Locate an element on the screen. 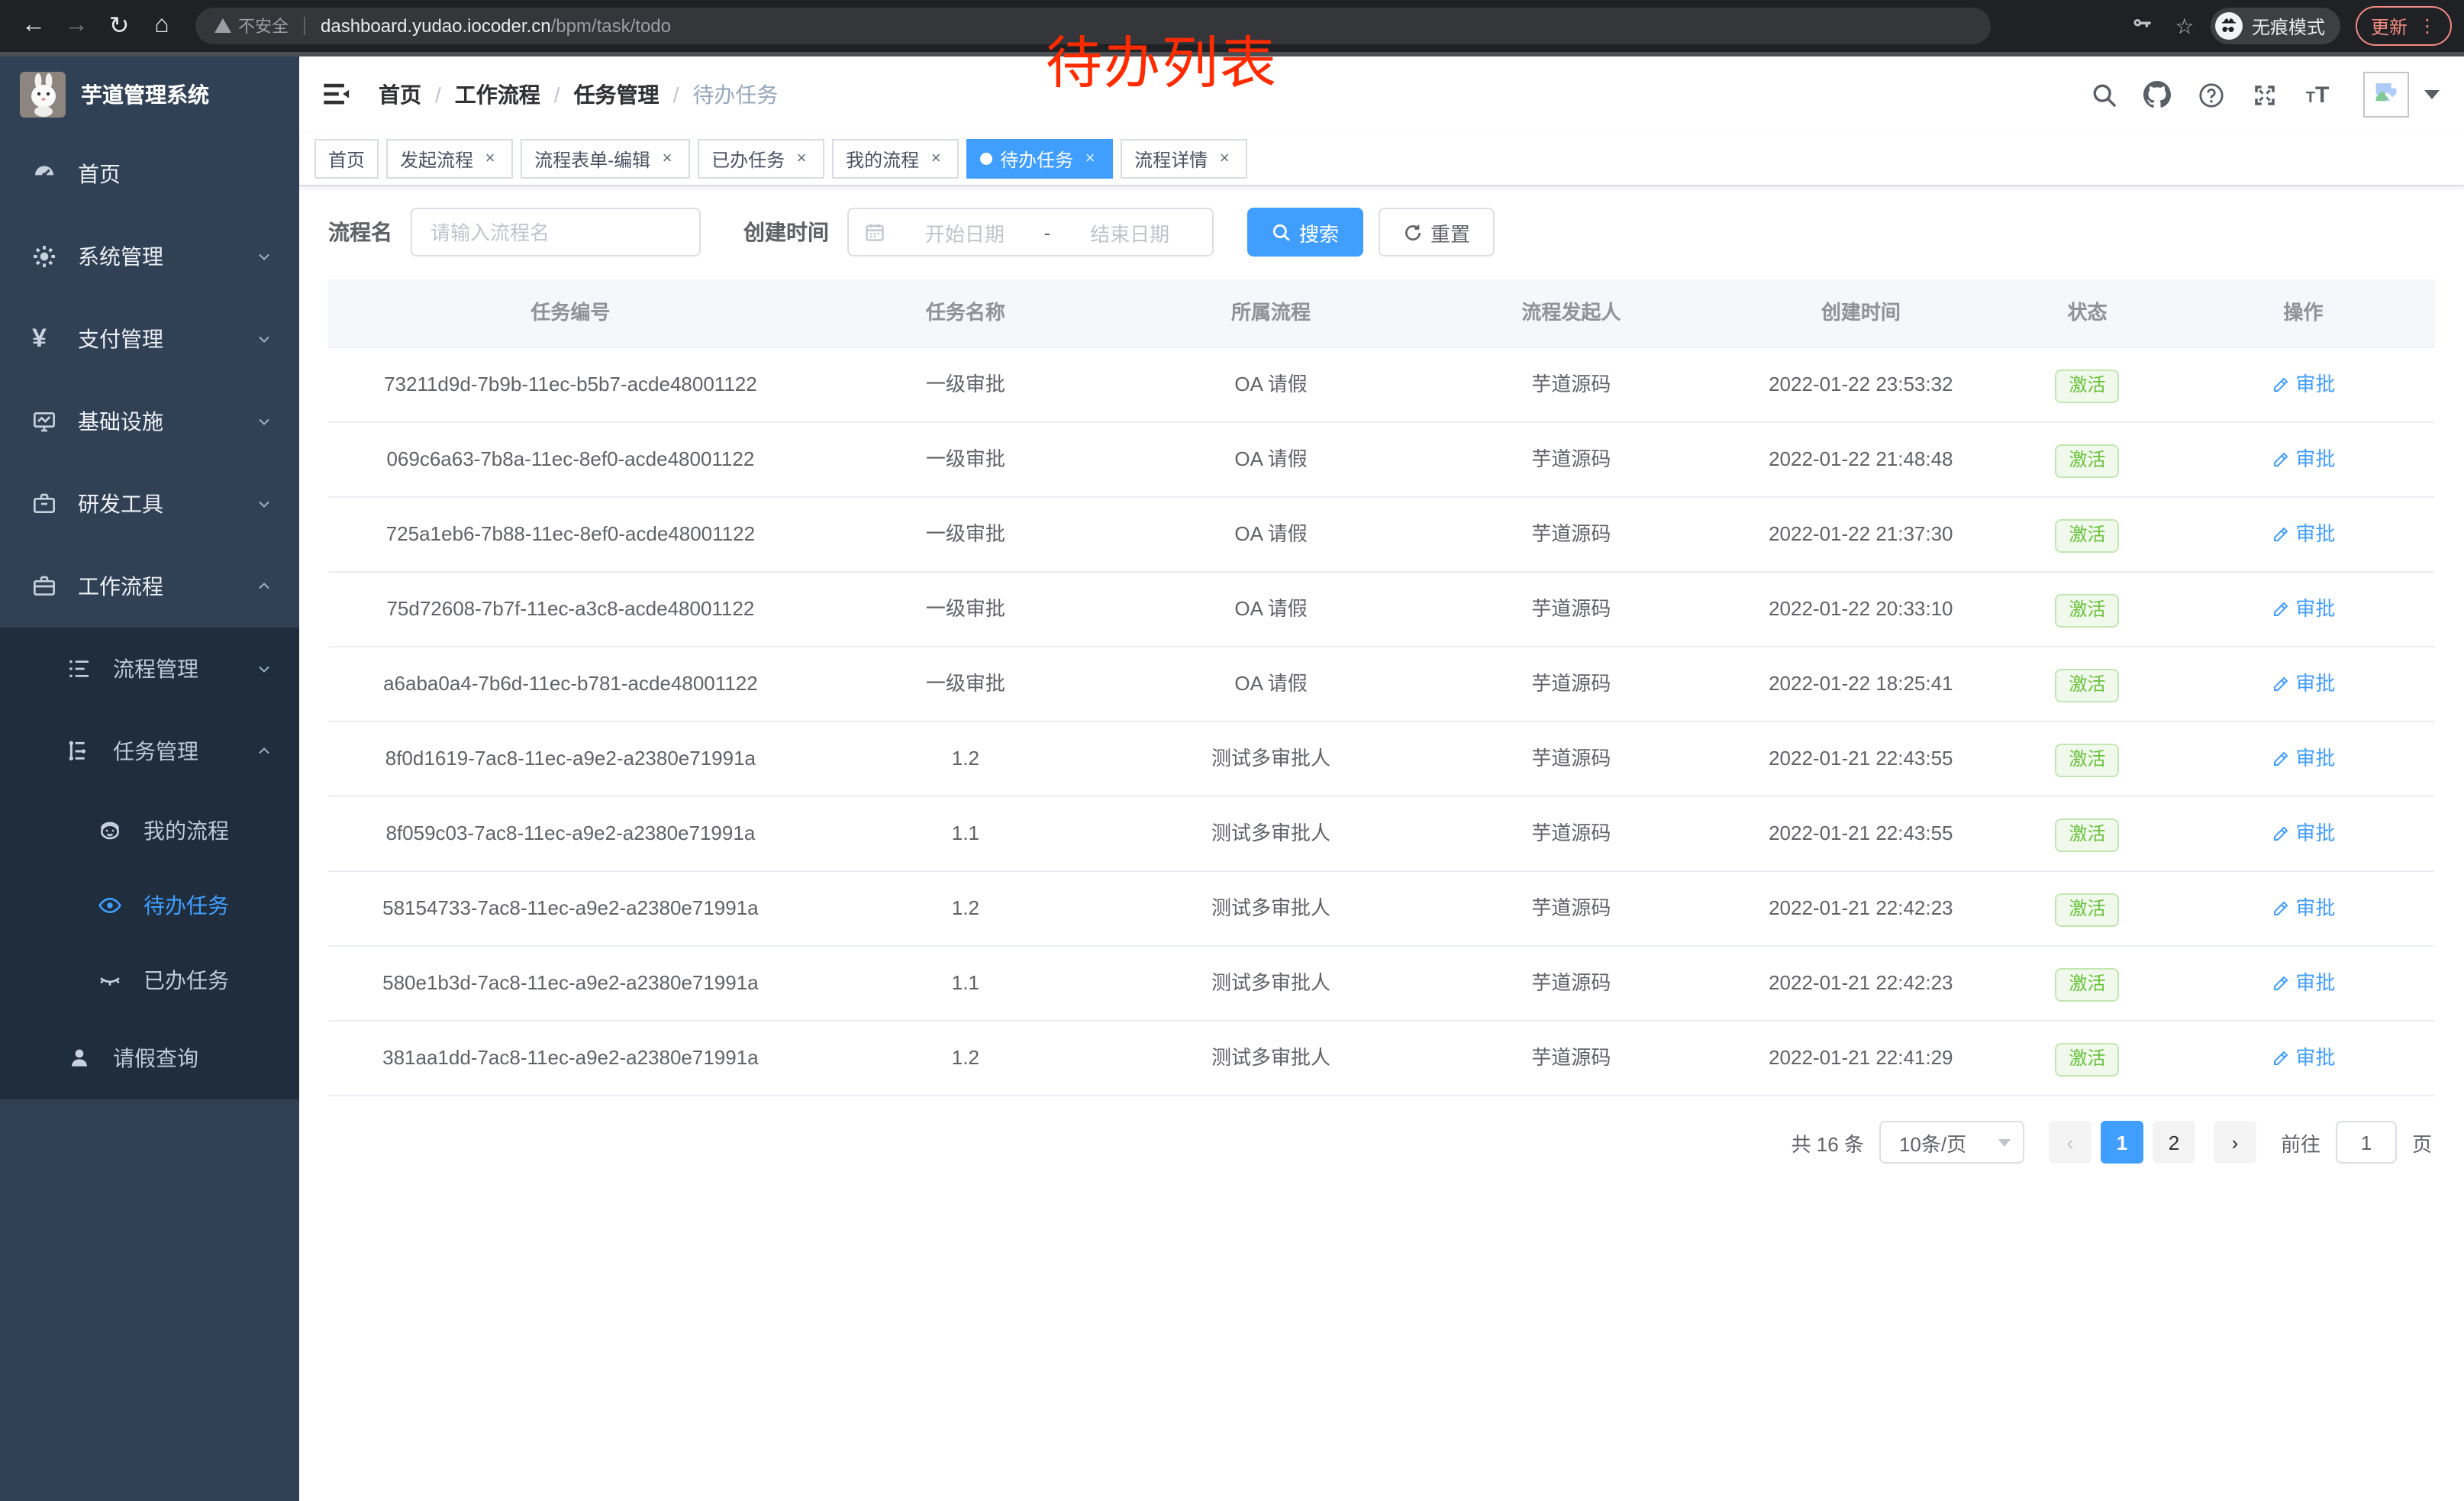  tab-1: 发起流程 × is located at coordinates (450, 159).